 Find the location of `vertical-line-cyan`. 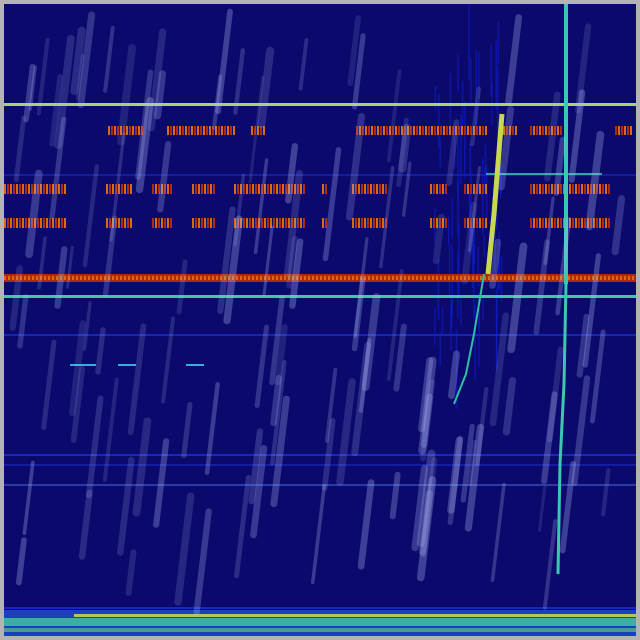

vertical-line-cyan is located at coordinates (566, 144).